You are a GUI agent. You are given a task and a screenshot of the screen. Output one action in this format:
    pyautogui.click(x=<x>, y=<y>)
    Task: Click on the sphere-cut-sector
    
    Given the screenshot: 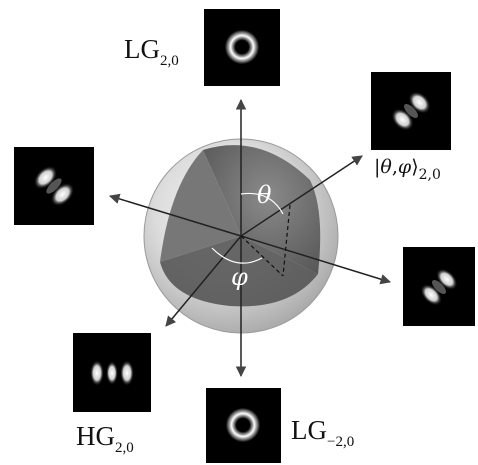 What is the action you would take?
    pyautogui.click(x=262, y=209)
    